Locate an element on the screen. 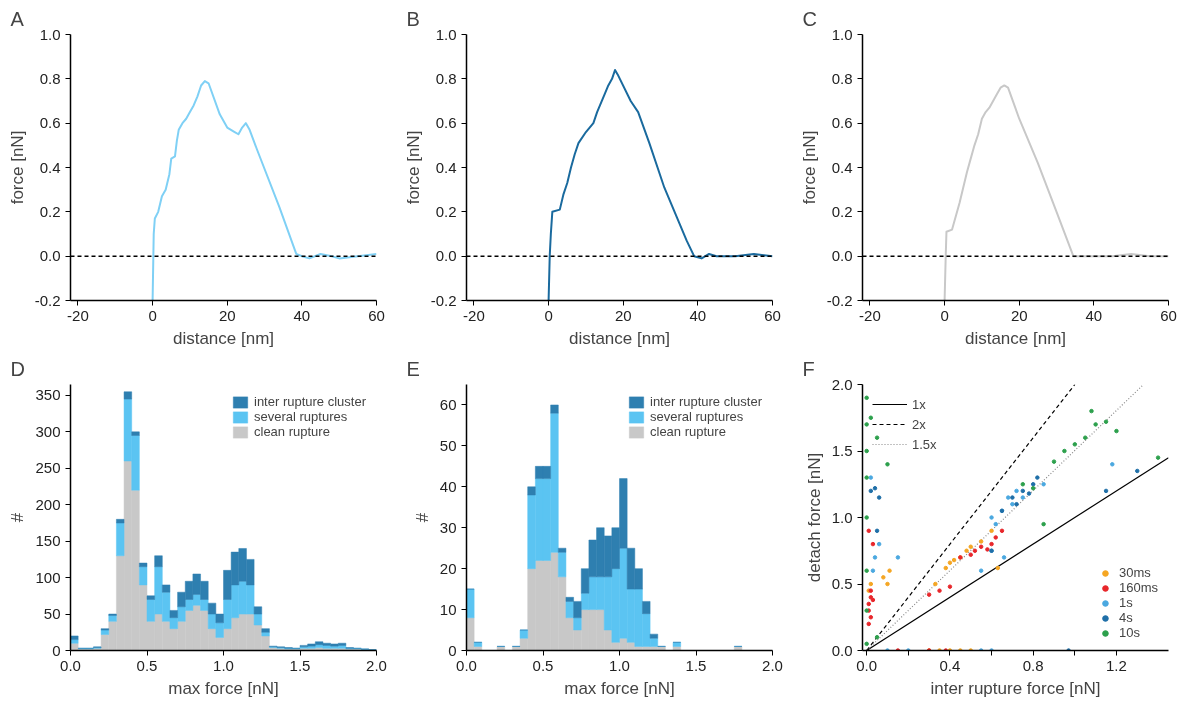 The image size is (1199, 711). x-tick-label: 0.8 is located at coordinates (1033, 665).